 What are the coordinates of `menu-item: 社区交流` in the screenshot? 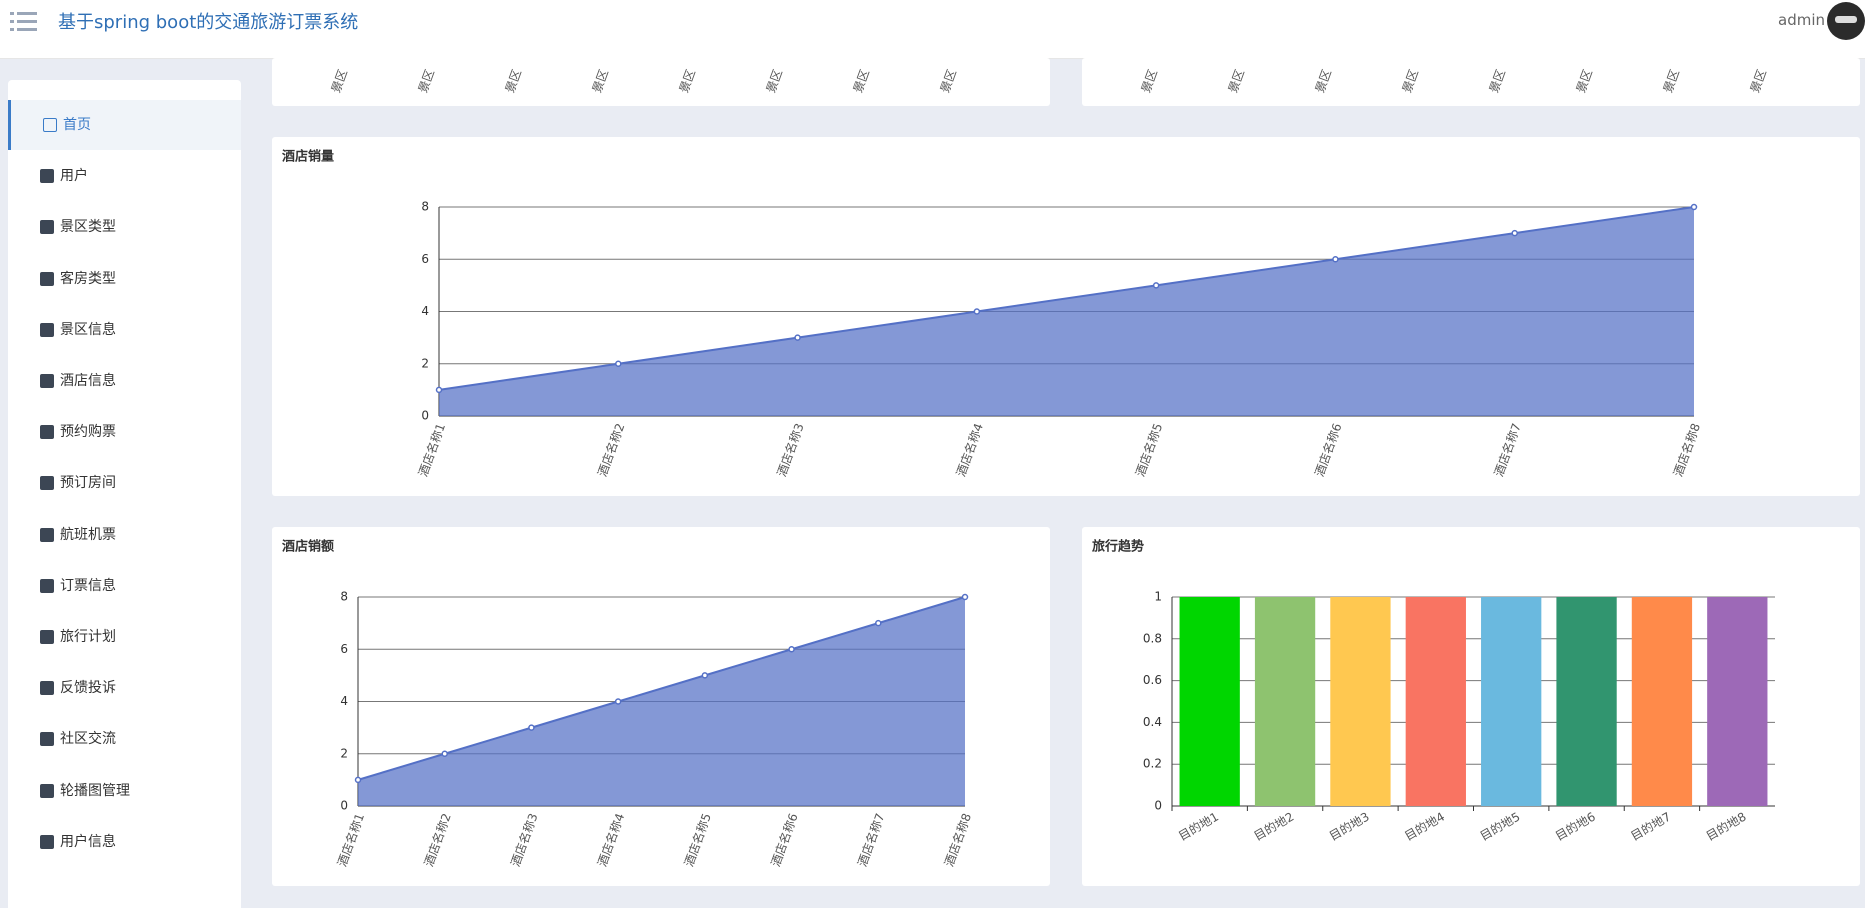 It's located at (124, 739).